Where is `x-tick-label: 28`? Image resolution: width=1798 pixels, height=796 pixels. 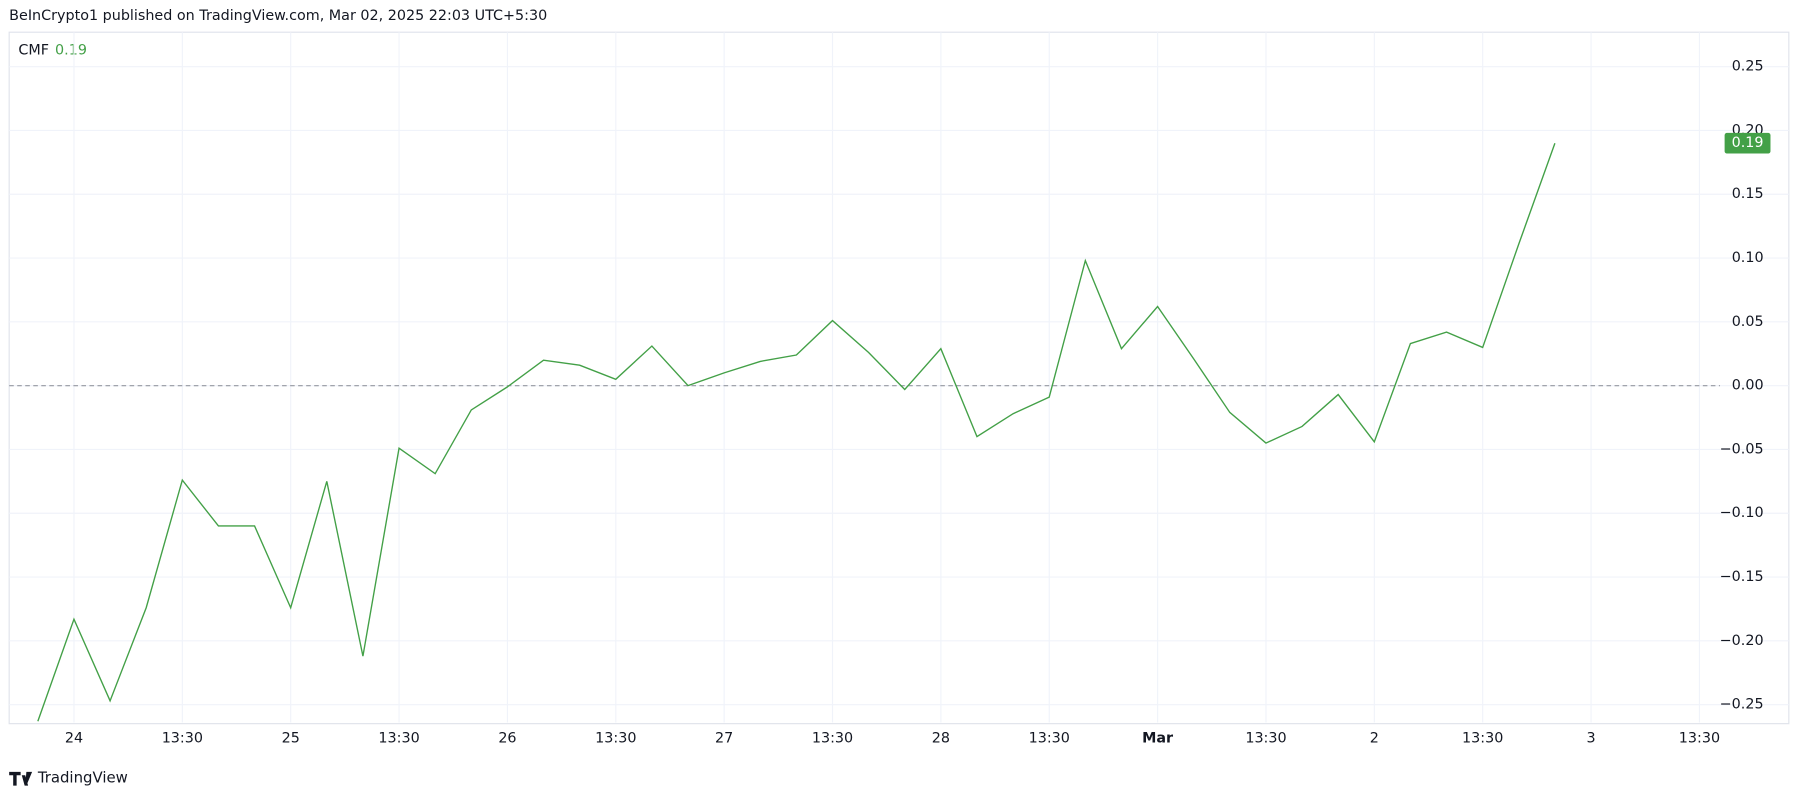
x-tick-label: 28 is located at coordinates (941, 739).